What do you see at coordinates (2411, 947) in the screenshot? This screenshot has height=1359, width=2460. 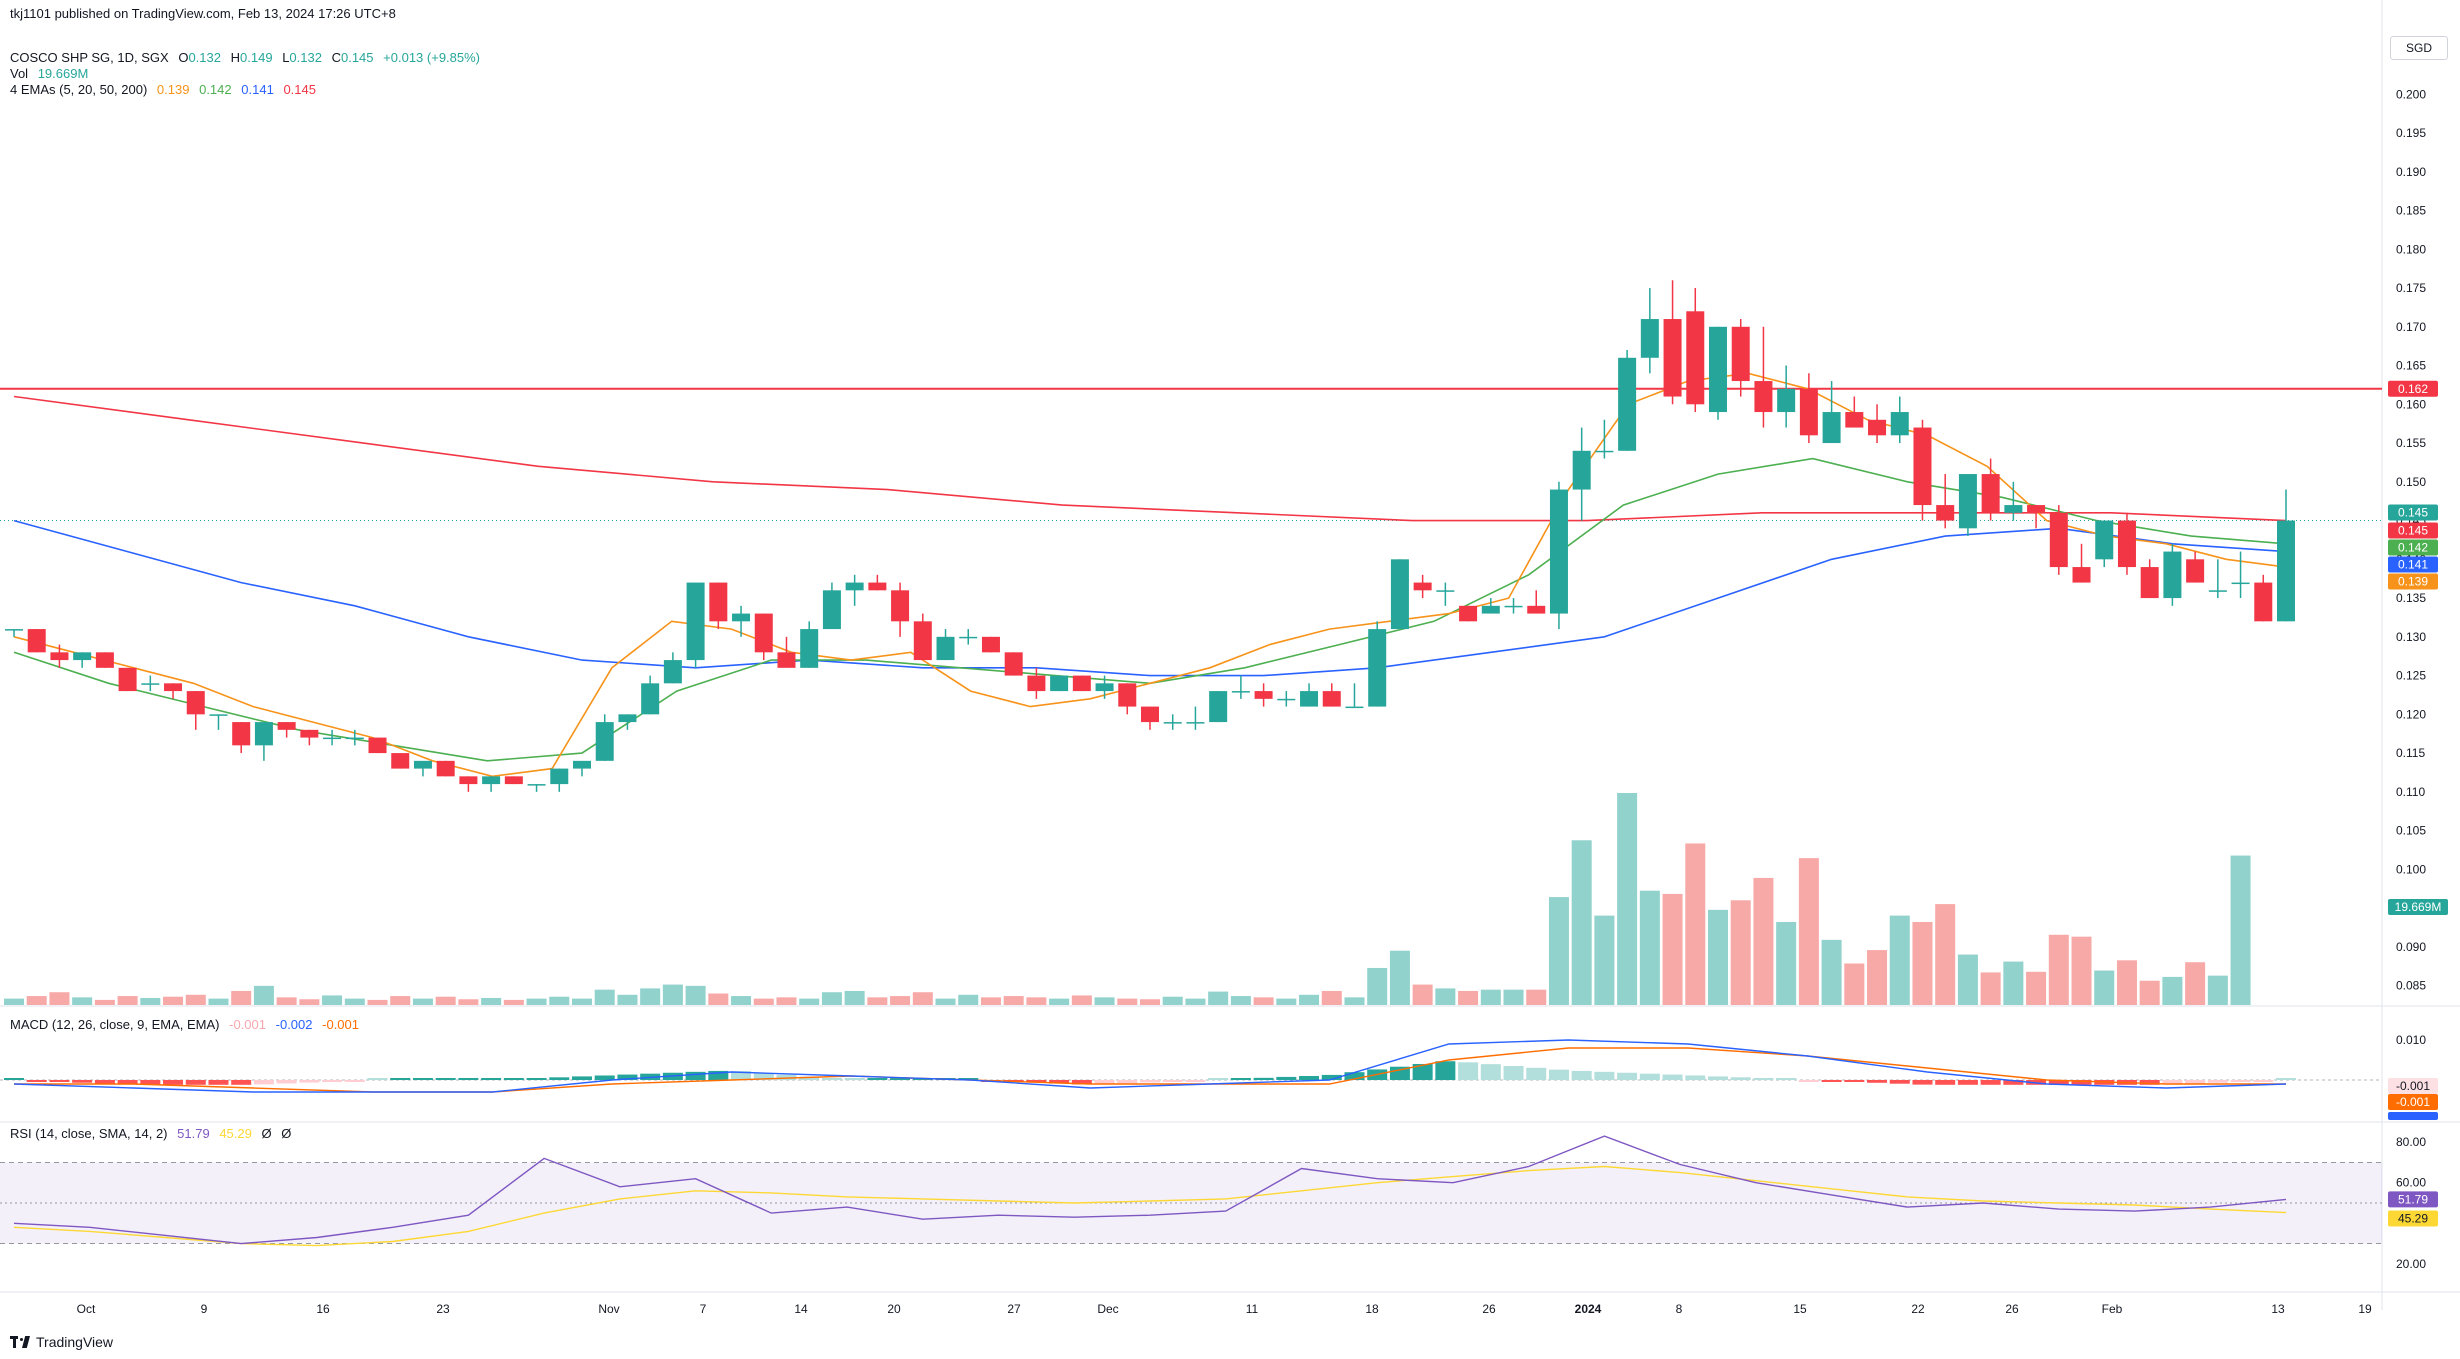 I see `price-axis-label: 0.090` at bounding box center [2411, 947].